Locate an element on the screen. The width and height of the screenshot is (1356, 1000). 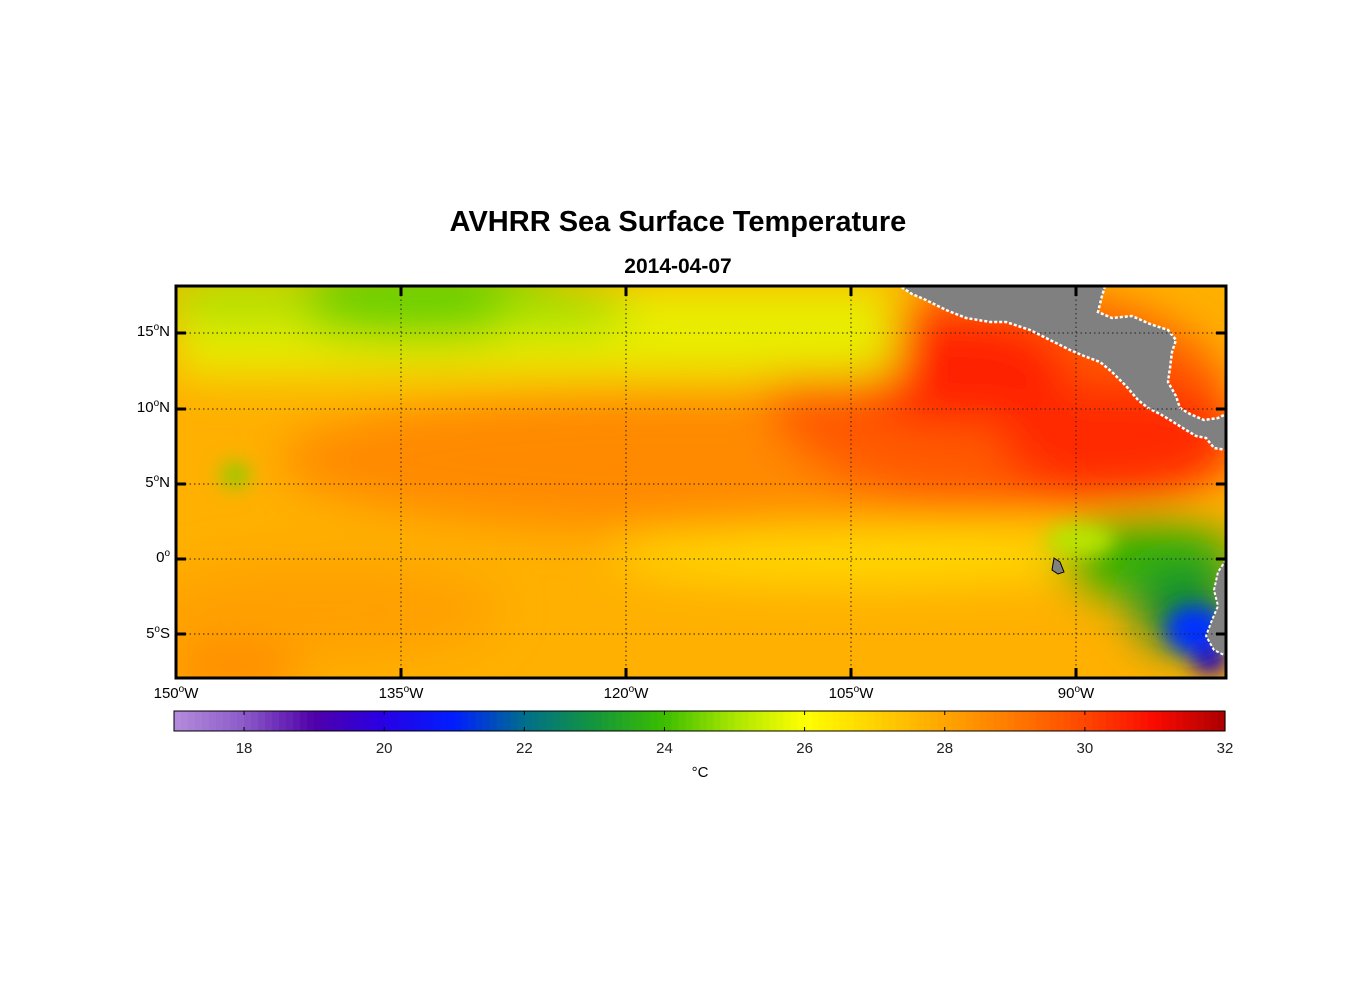
colorbar-frame is located at coordinates (699, 721).